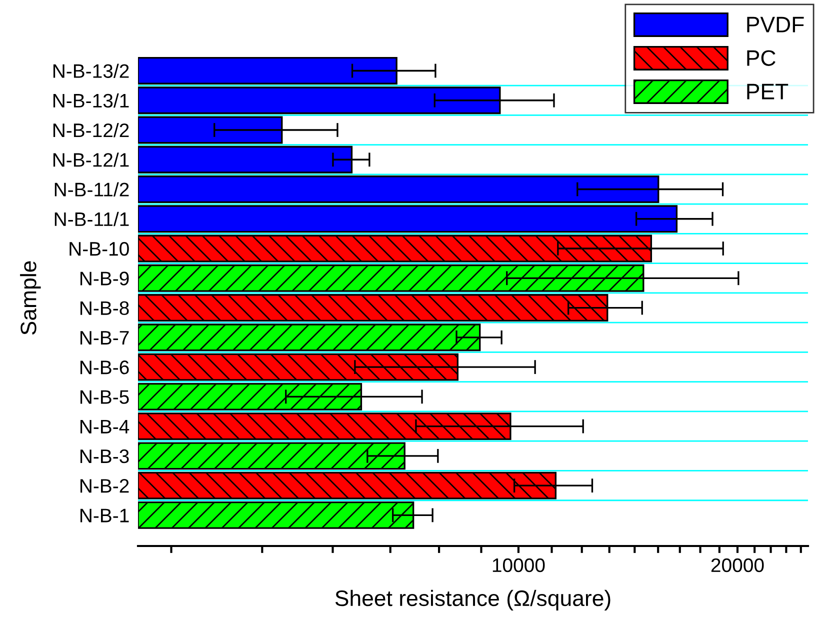  What do you see at coordinates (104, 279) in the screenshot?
I see `y-tick-label: N-B-9` at bounding box center [104, 279].